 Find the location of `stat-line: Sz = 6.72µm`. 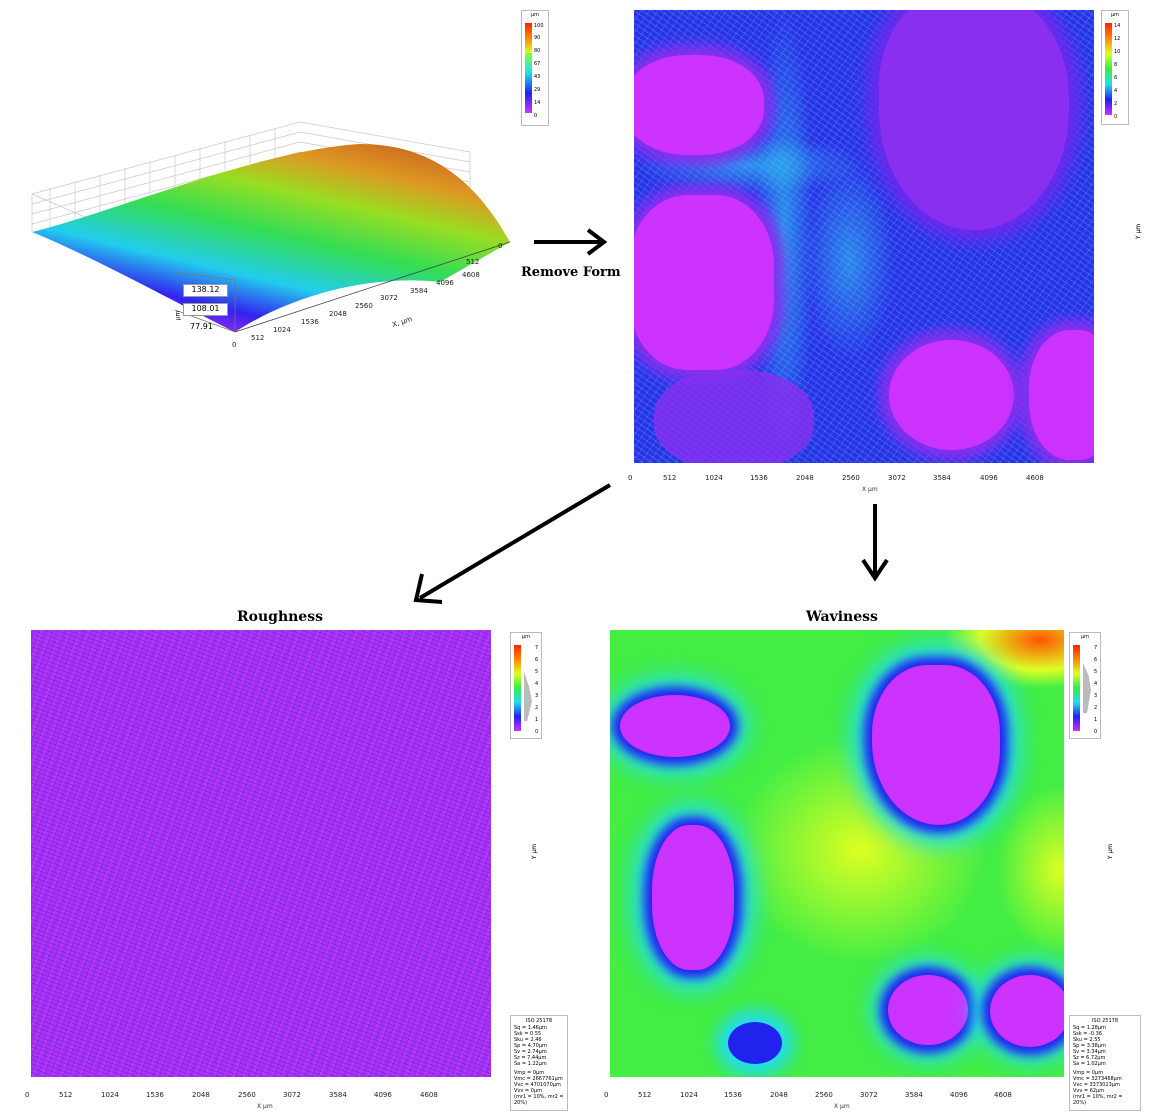

stat-line: Sz = 6.72µm is located at coordinates (1089, 1058).